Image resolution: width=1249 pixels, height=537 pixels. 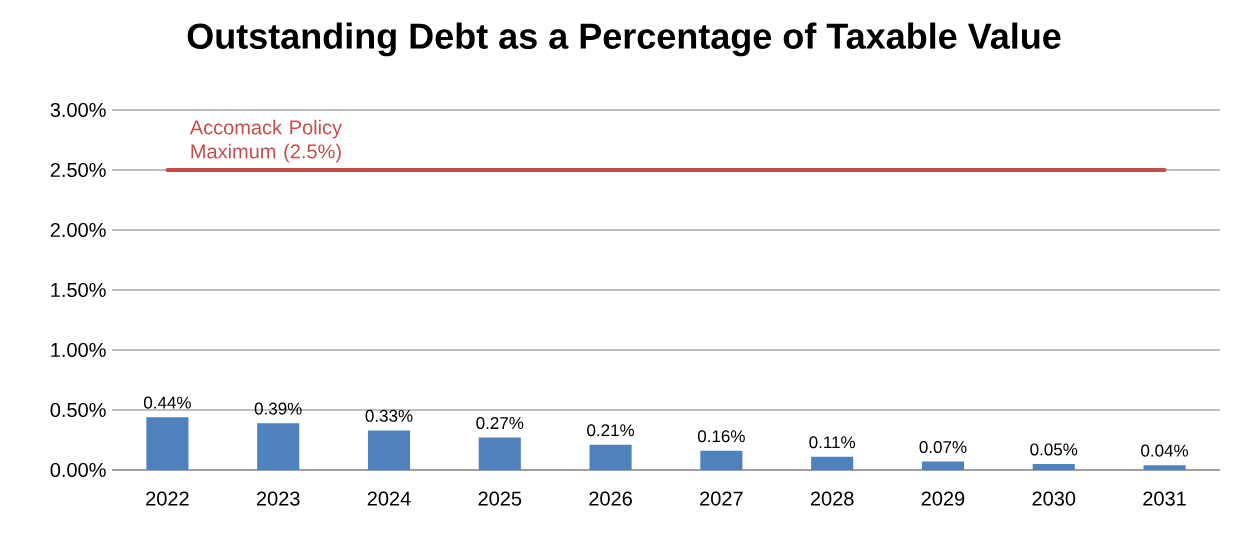 I want to click on y-tick-label: 1.00%, so click(x=78, y=350).